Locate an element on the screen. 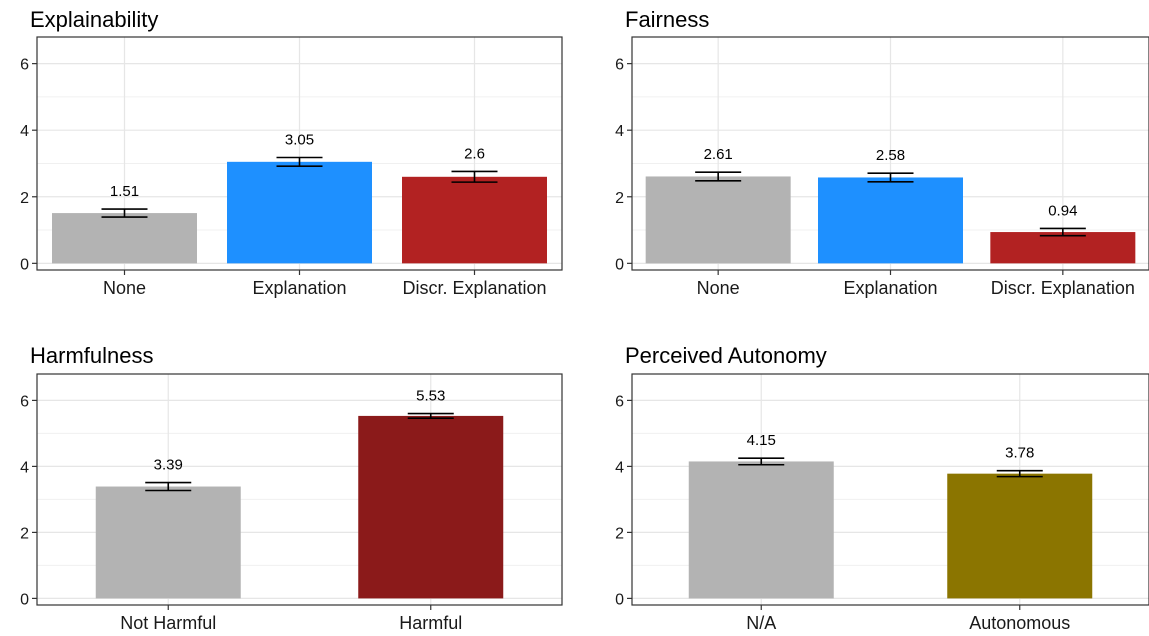  x-tick-label: Autonomous is located at coordinates (1019, 623).